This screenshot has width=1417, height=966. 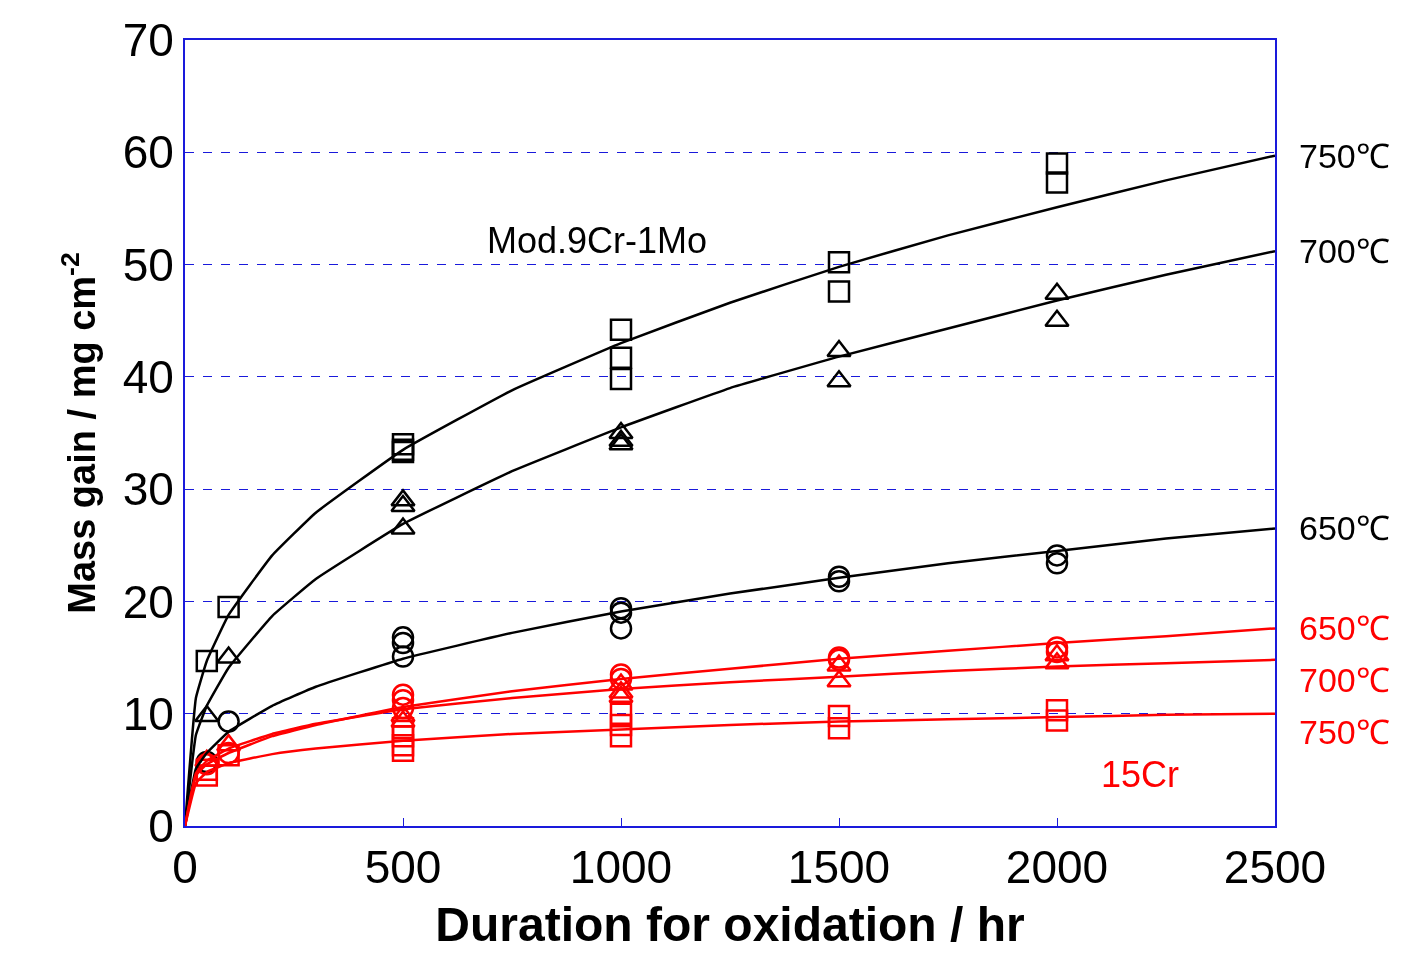 What do you see at coordinates (148, 376) in the screenshot?
I see `y-tick-label: 40` at bounding box center [148, 376].